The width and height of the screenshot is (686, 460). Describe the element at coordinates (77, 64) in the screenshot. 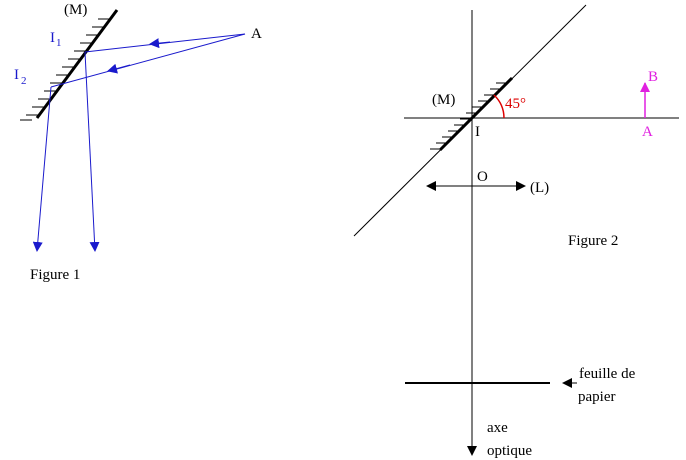

I see `fig1-mirror` at that location.